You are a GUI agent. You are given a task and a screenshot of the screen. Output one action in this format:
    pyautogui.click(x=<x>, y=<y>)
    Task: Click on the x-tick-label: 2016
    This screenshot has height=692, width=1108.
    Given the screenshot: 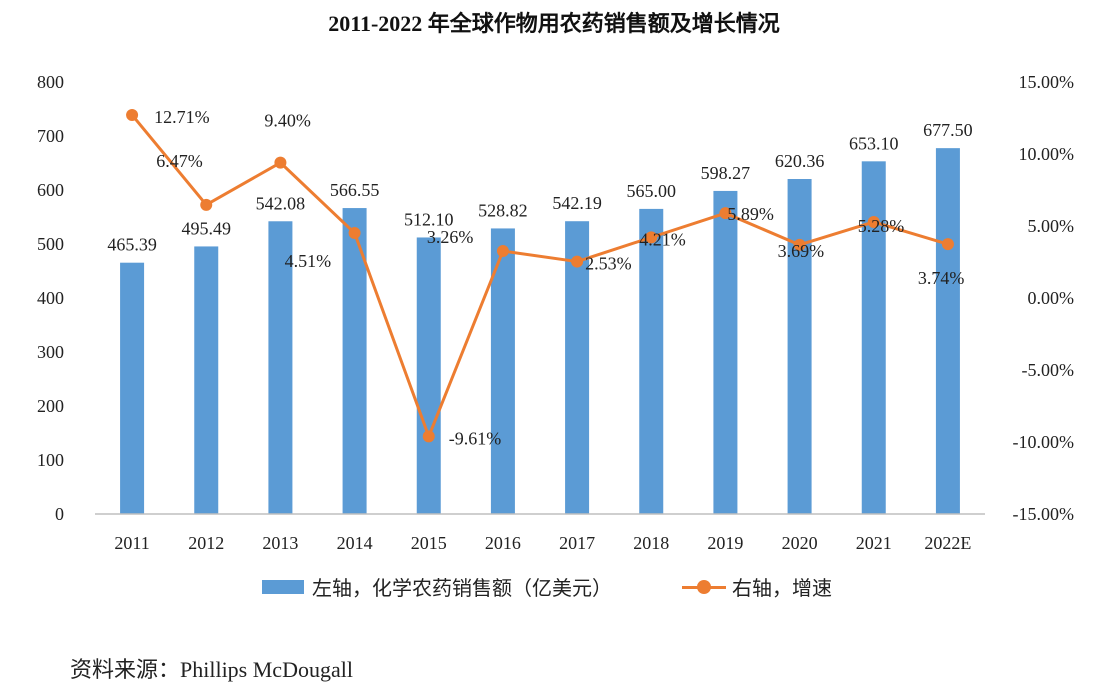 What is the action you would take?
    pyautogui.click(x=503, y=543)
    